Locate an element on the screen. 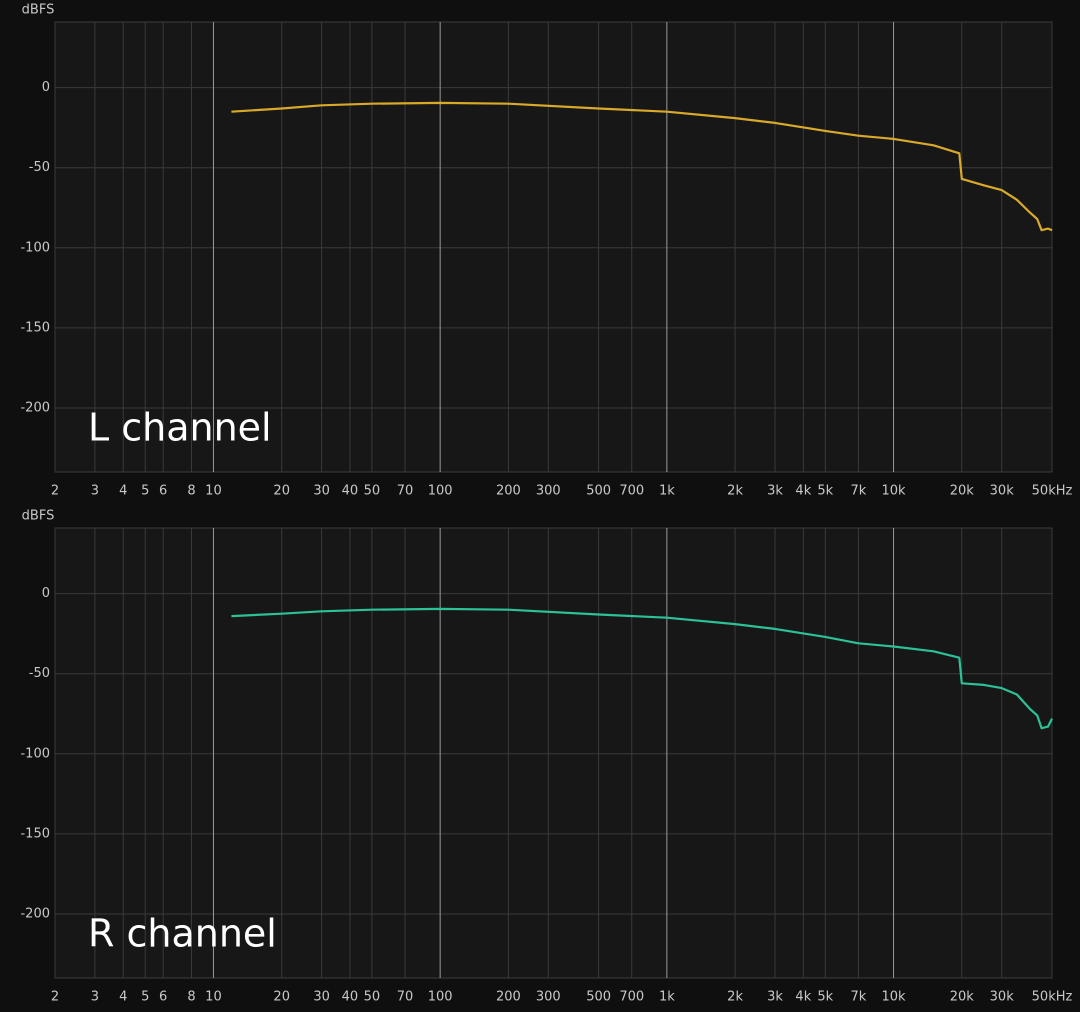 Image resolution: width=1080 pixels, height=1012 pixels. annotation: R channel is located at coordinates (182, 934).